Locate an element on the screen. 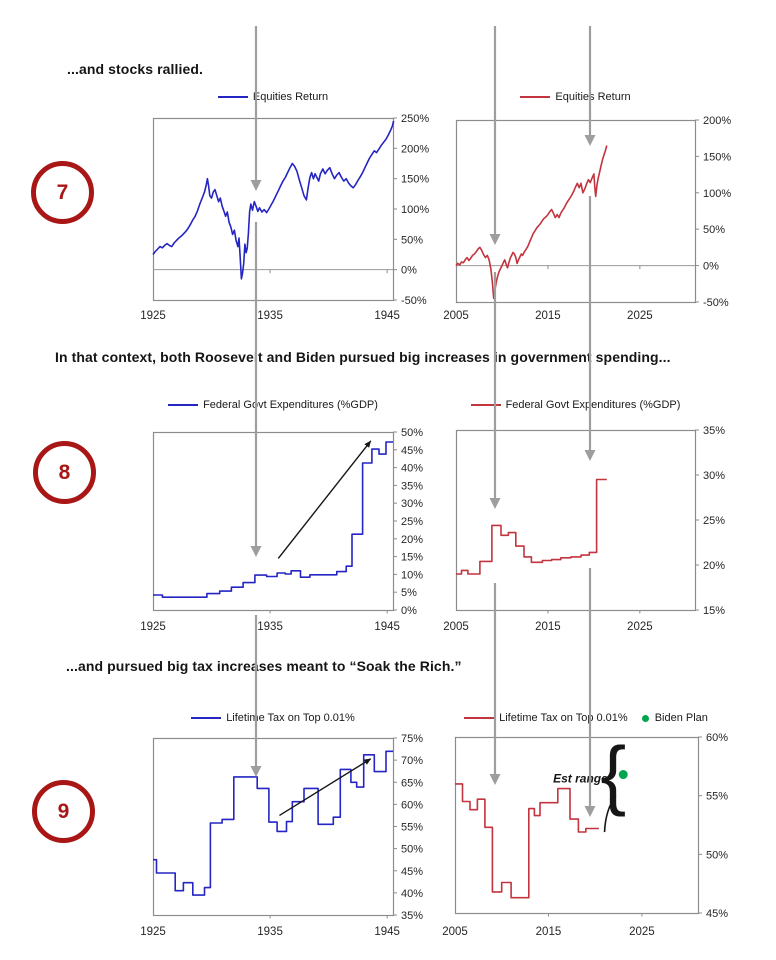 This screenshot has width=776, height=960. legend-spending-1930s: Federal Govt Expenditures (%GDP) is located at coordinates (273, 405).